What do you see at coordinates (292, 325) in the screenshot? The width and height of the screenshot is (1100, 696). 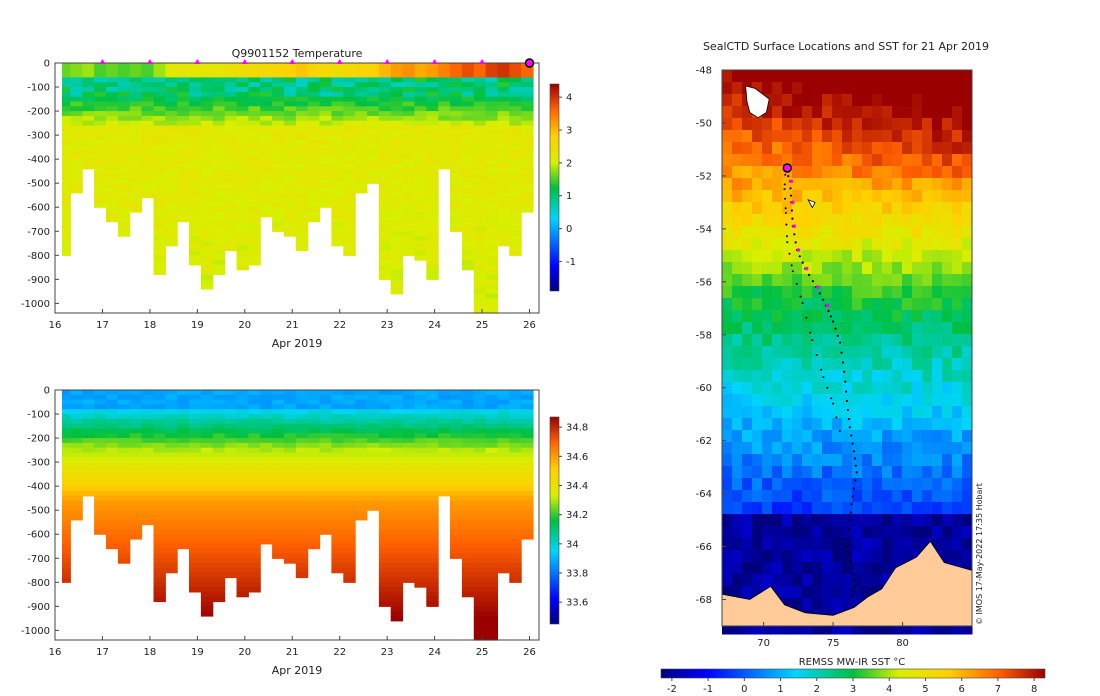 I see `x-tick-label: 21` at bounding box center [292, 325].